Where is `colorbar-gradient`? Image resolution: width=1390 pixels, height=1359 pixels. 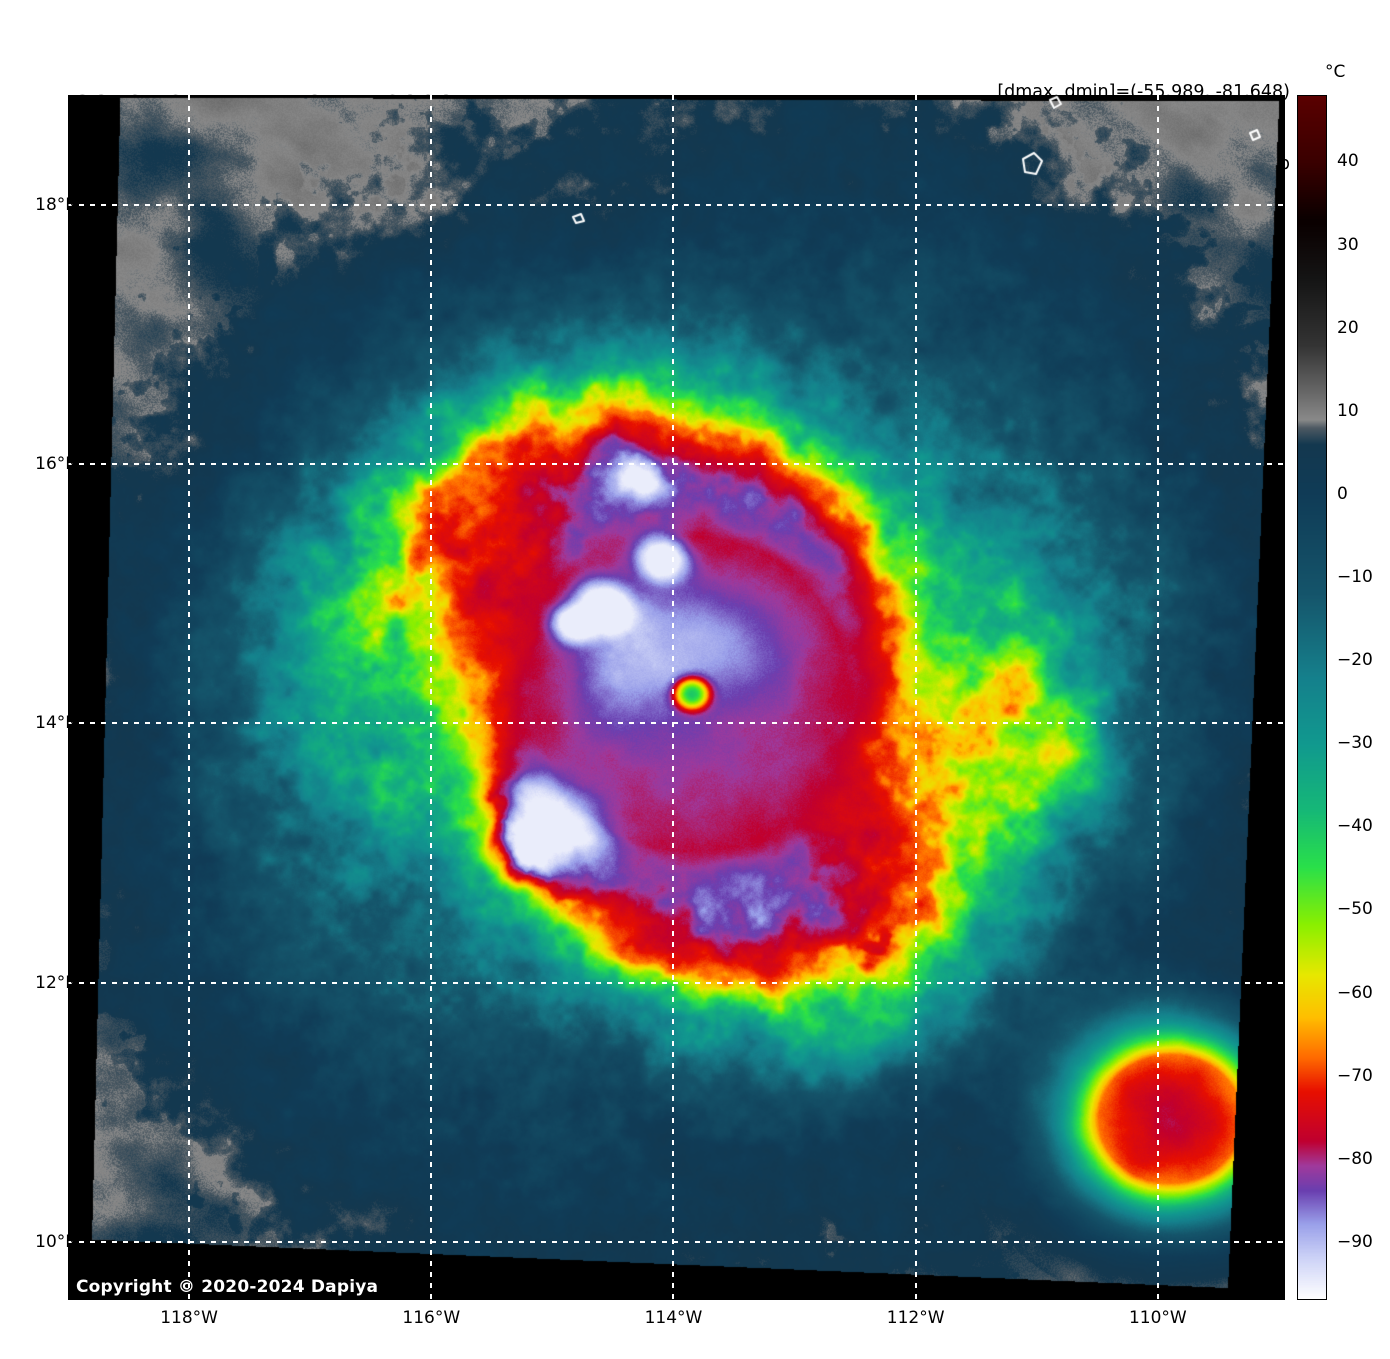
colorbar-gradient is located at coordinates (1312, 697).